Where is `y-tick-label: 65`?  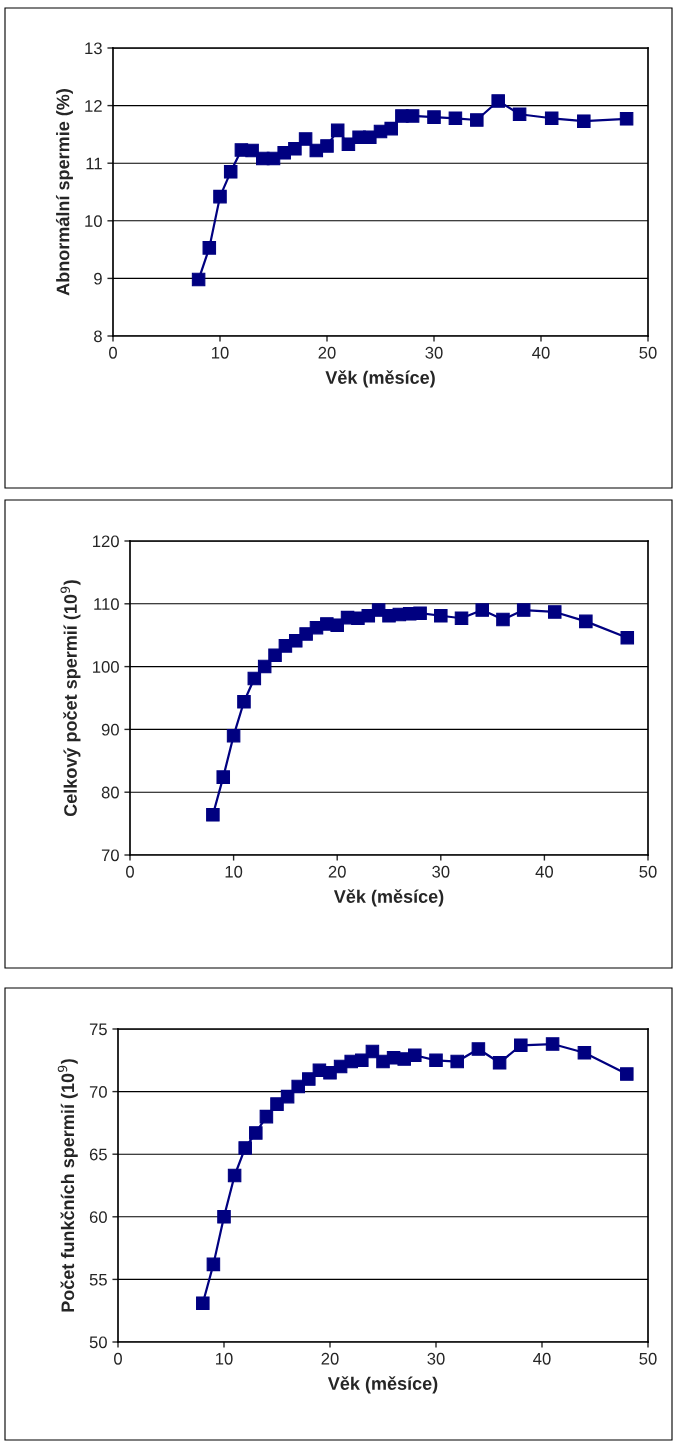 y-tick-label: 65 is located at coordinates (98, 1154).